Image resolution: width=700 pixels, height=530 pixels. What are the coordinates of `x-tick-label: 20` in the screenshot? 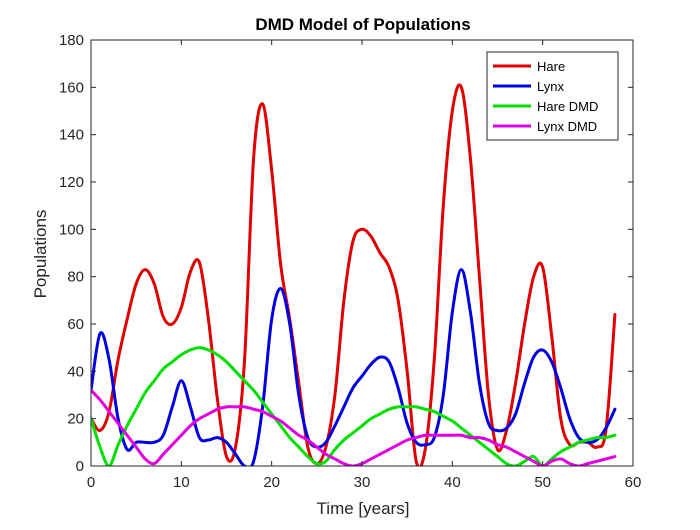 It's located at (271, 482).